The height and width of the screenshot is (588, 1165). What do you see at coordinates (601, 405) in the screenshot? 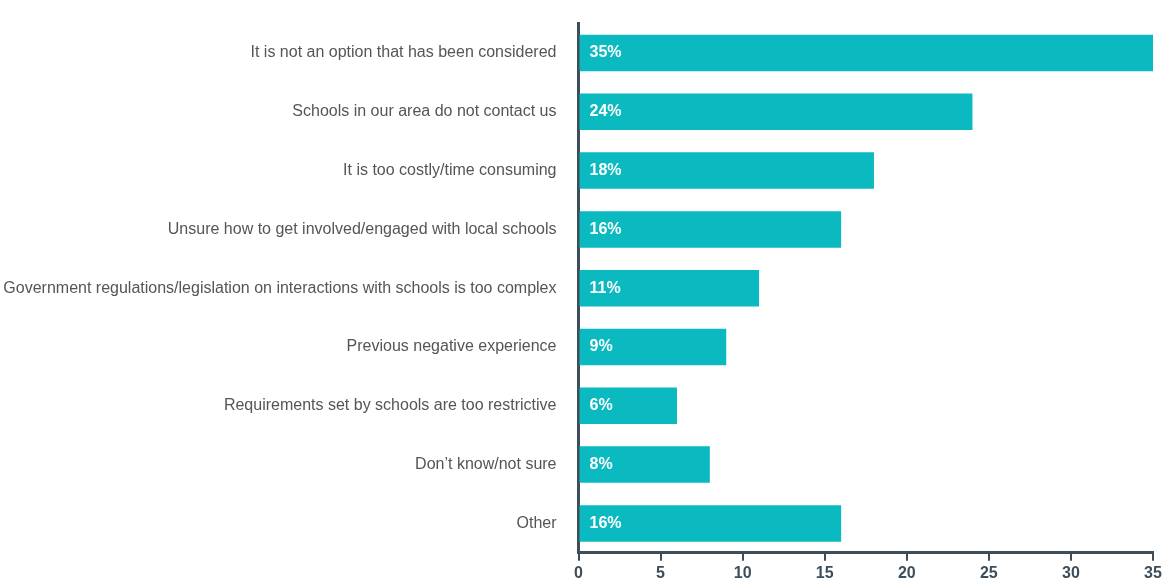
I see `data-label: 6%` at bounding box center [601, 405].